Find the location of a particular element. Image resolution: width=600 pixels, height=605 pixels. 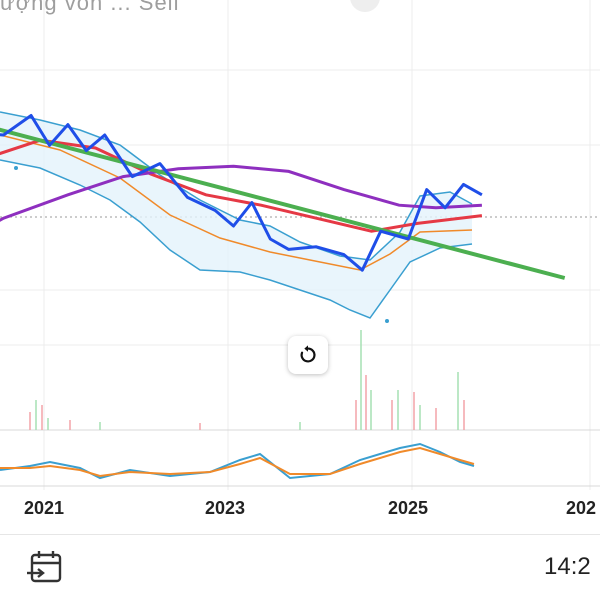

x-tick-2021: 2021 is located at coordinates (44, 508).